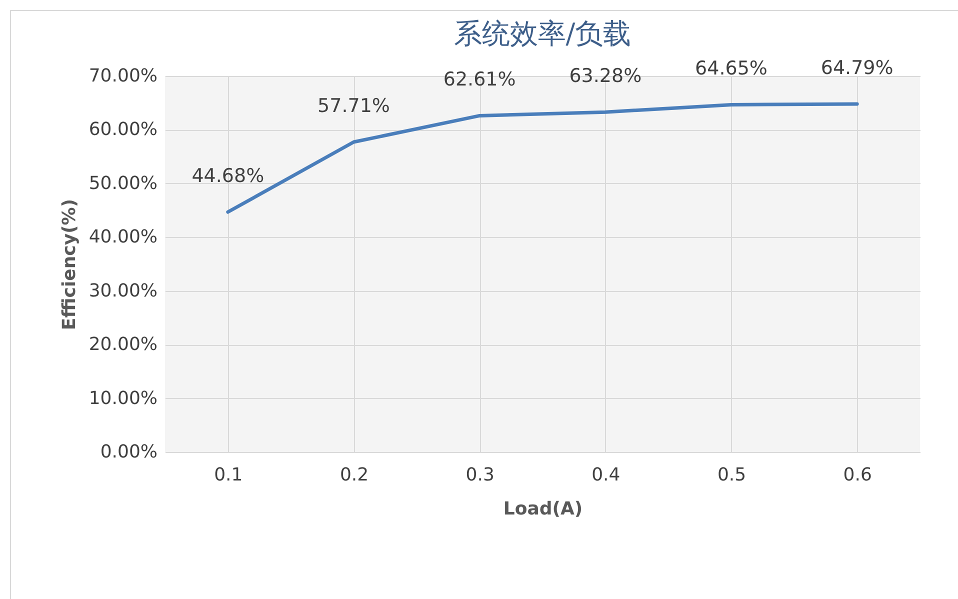  Describe the element at coordinates (123, 129) in the screenshot. I see `y-tick-label: 60.00%` at that location.